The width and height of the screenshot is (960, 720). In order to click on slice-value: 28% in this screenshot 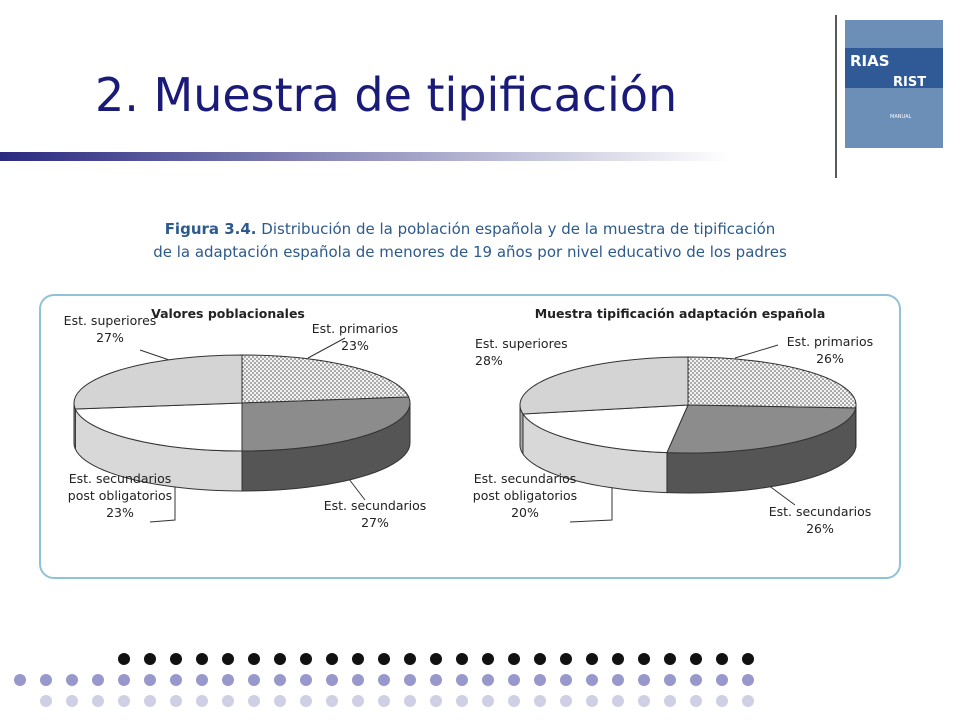, I will do `click(489, 360)`.